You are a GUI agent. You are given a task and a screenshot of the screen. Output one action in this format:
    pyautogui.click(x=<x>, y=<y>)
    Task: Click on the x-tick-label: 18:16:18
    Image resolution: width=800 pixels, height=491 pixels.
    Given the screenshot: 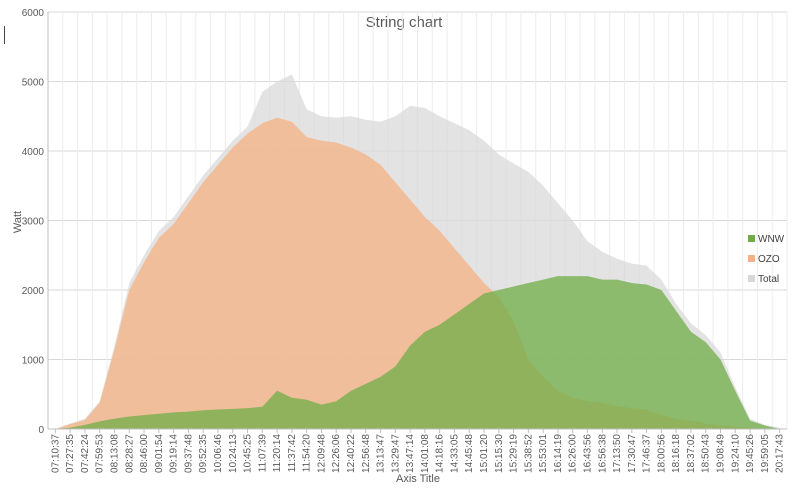 What is the action you would take?
    pyautogui.click(x=676, y=453)
    